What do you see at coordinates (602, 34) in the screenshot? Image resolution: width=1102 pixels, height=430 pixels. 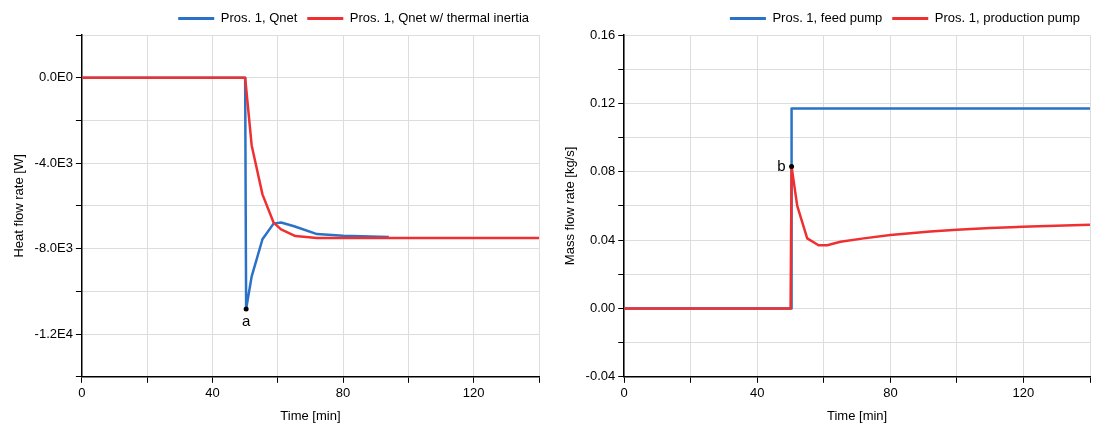 I see `y-tick-label: 0.16` at bounding box center [602, 34].